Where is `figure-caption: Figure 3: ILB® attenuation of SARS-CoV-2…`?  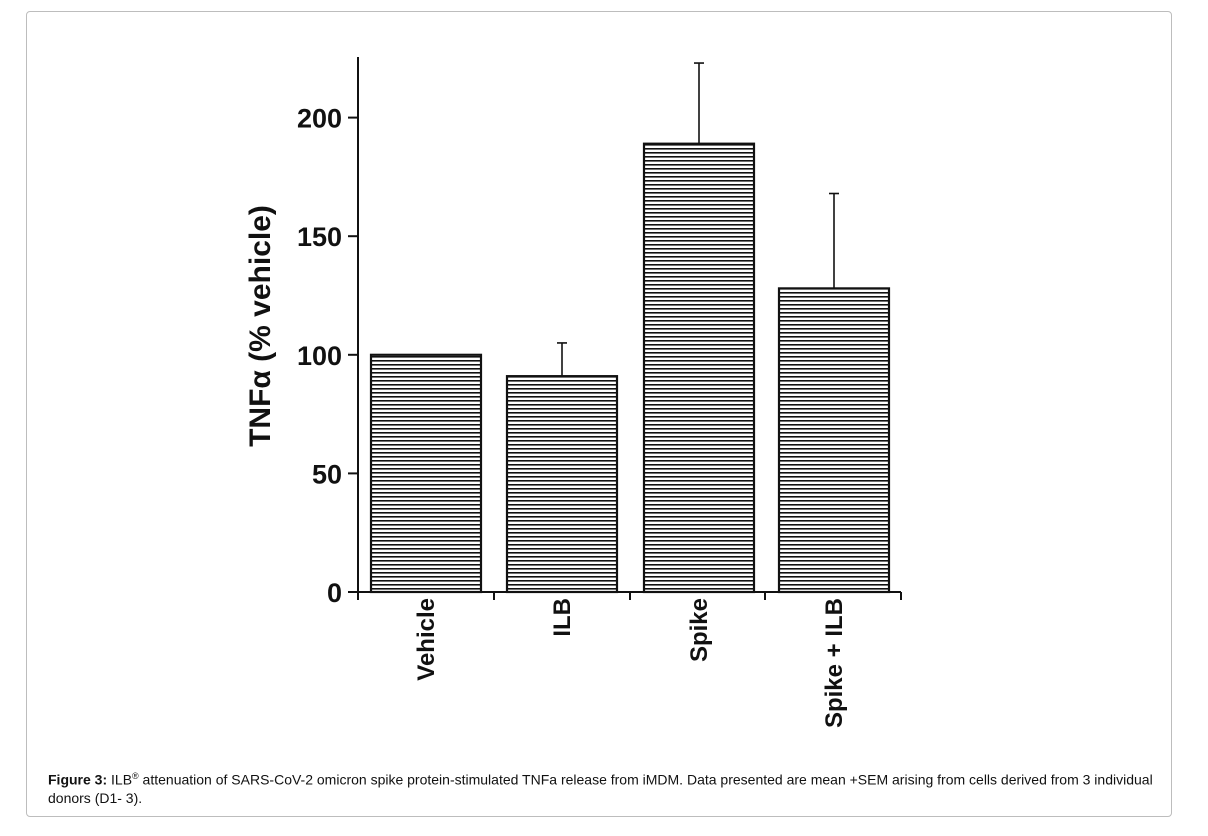
figure-caption: Figure 3: ILB® attenuation of SARS-CoV-2… is located at coordinates (603, 787).